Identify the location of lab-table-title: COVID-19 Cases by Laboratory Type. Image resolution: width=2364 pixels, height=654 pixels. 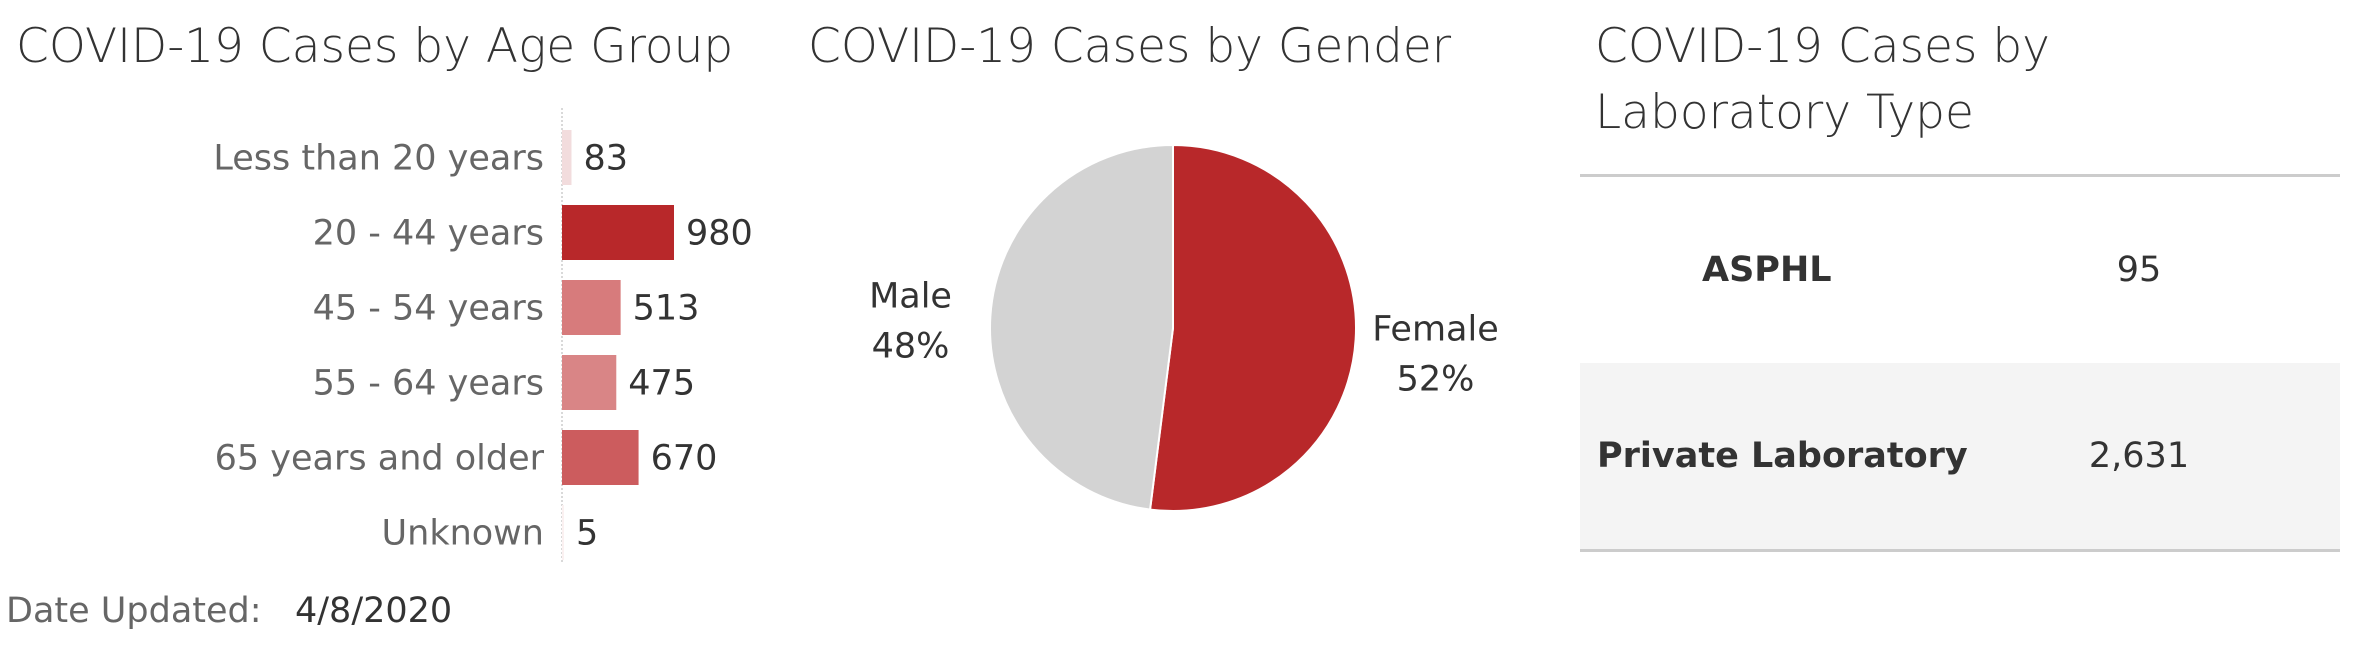
(1955, 80).